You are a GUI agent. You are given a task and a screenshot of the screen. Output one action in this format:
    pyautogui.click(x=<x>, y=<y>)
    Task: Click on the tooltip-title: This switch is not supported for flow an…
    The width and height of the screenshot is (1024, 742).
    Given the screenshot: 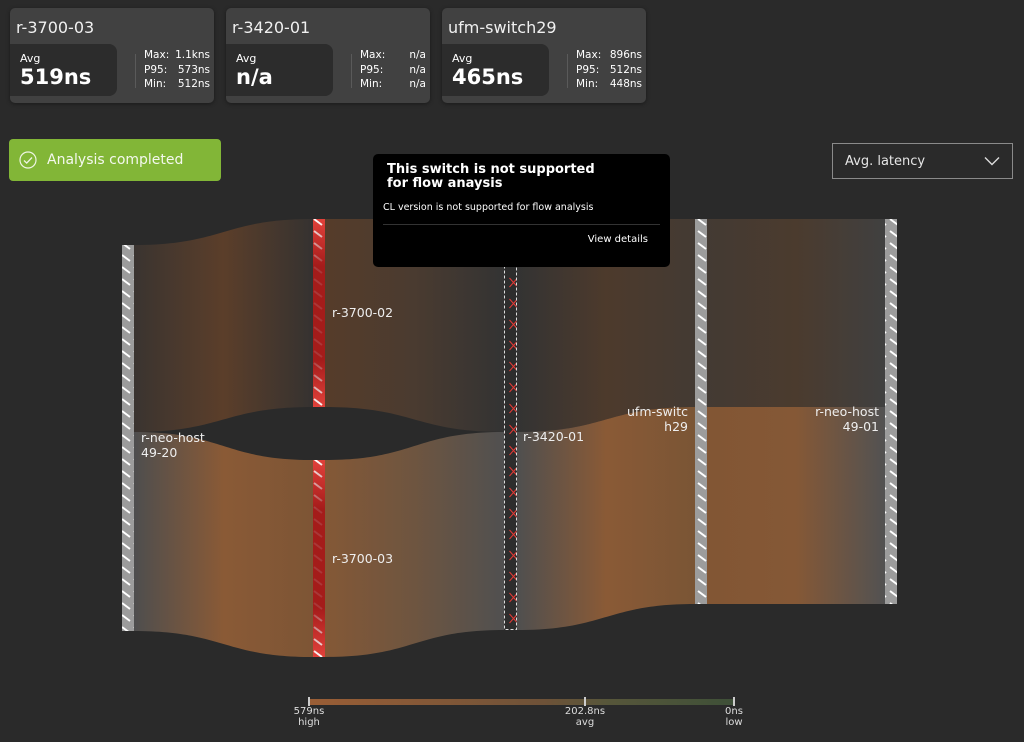 What is the action you would take?
    pyautogui.click(x=491, y=176)
    